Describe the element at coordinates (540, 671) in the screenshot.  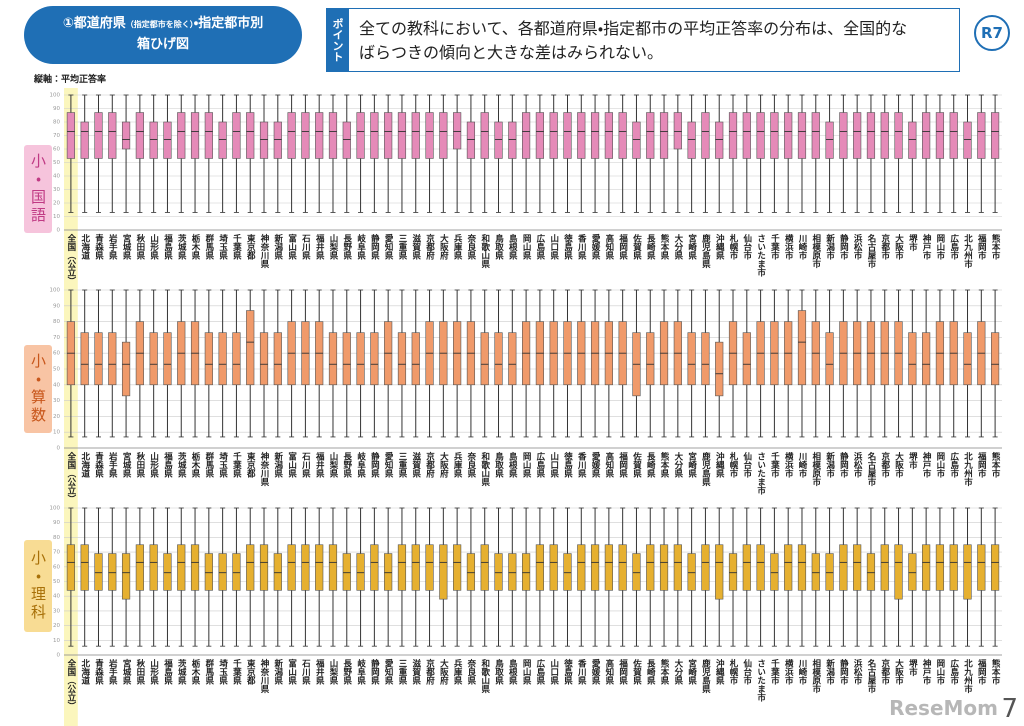
I see `x-tick-label: 広島県` at that location.